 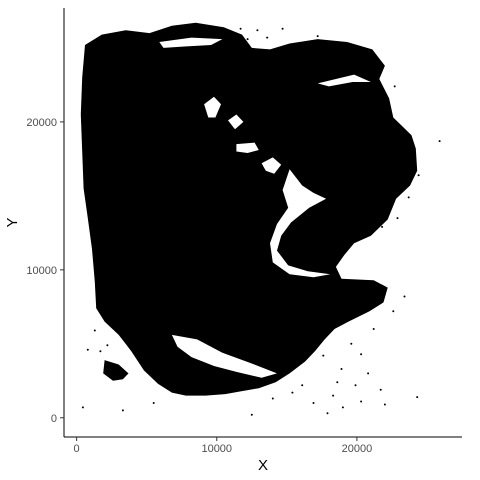 I want to click on x-axis-ticks: 0 10000 20000, so click(x=223, y=446).